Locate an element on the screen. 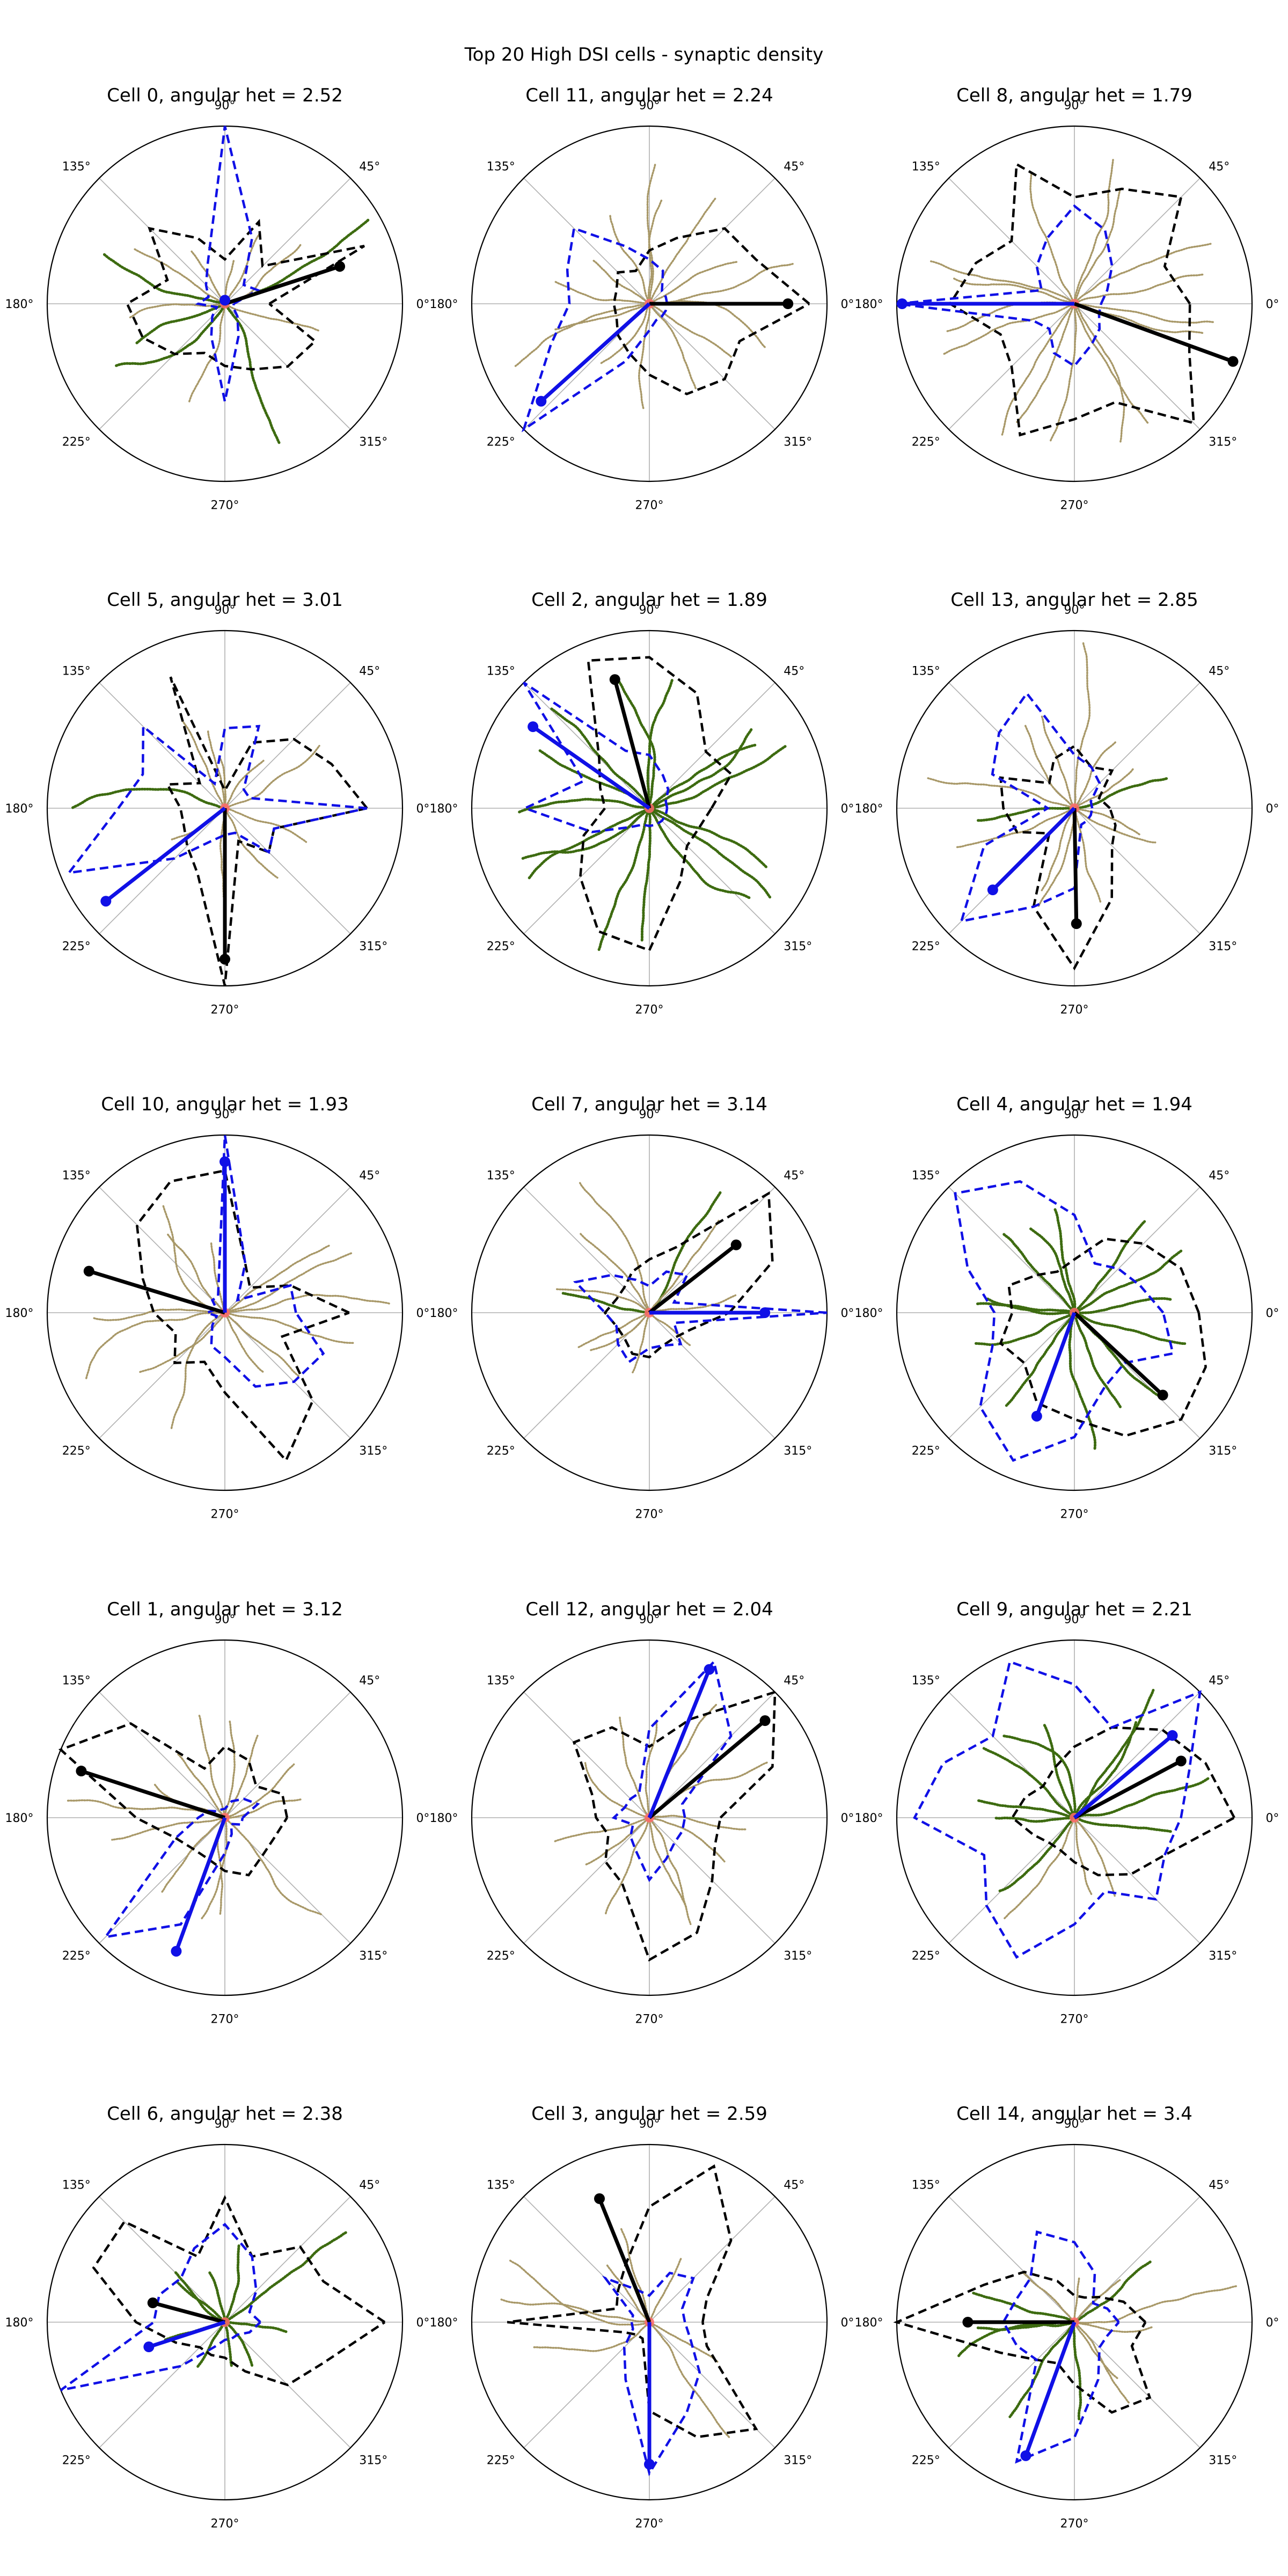 The image size is (1288, 2576). inhibitory-density-profile is located at coordinates (1030, 807).